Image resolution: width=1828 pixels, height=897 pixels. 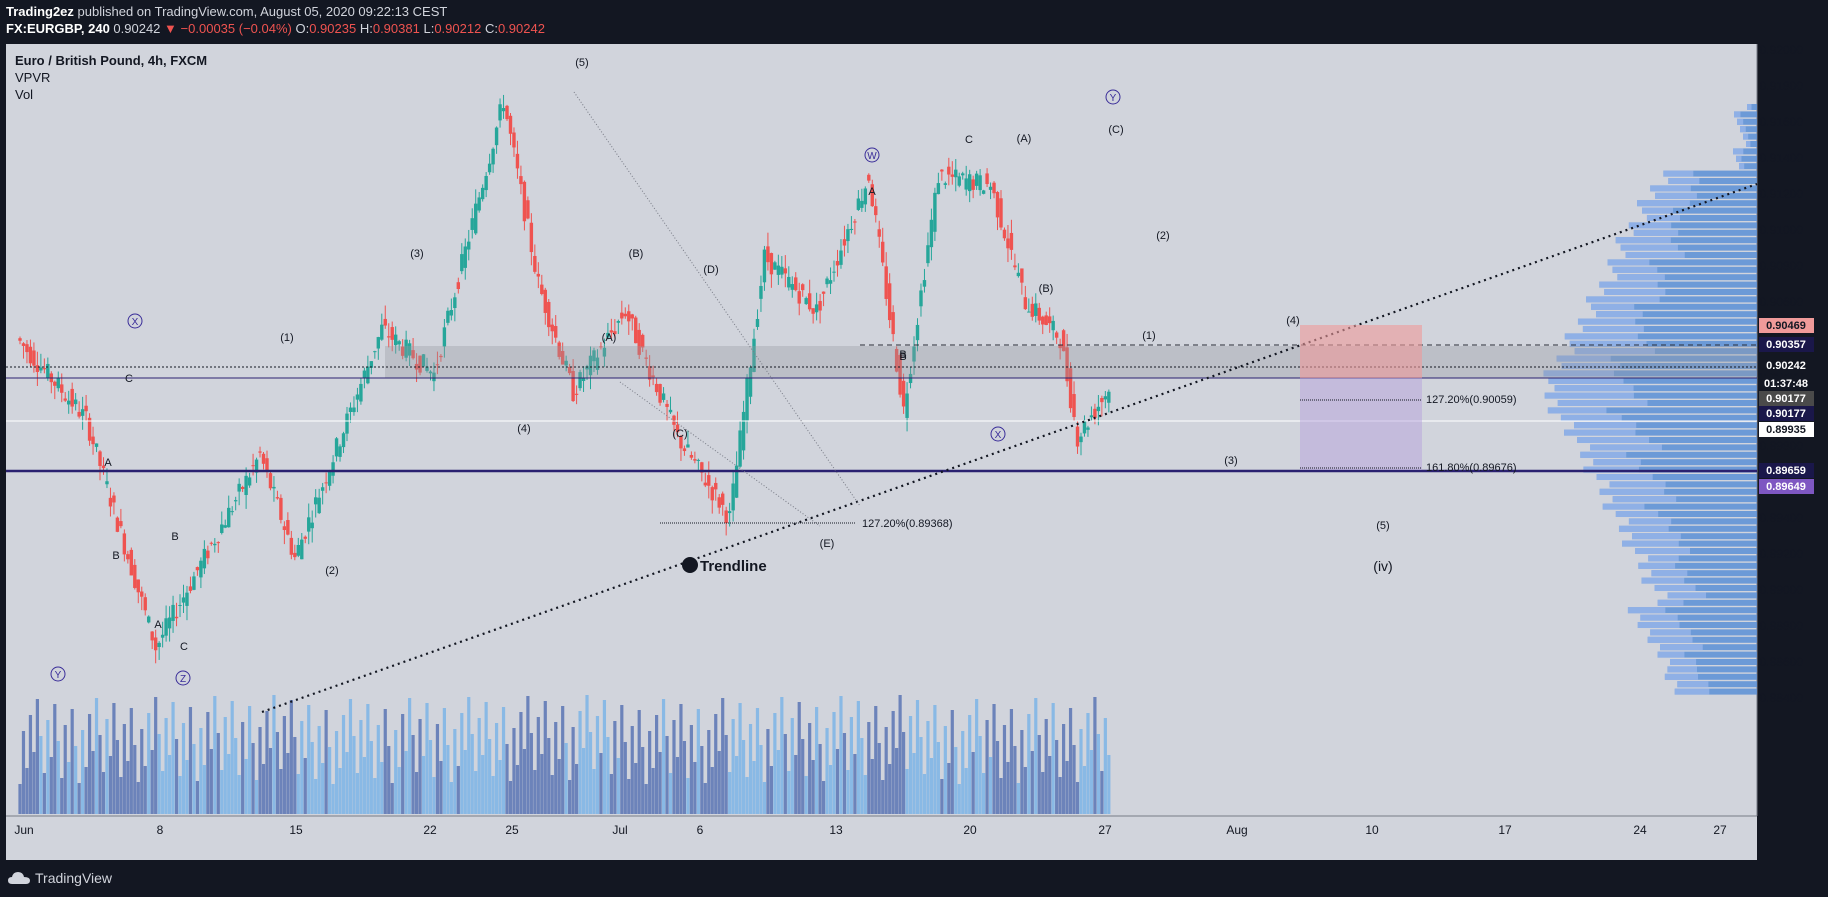 What do you see at coordinates (429, 28) in the screenshot?
I see `low-label: L:` at bounding box center [429, 28].